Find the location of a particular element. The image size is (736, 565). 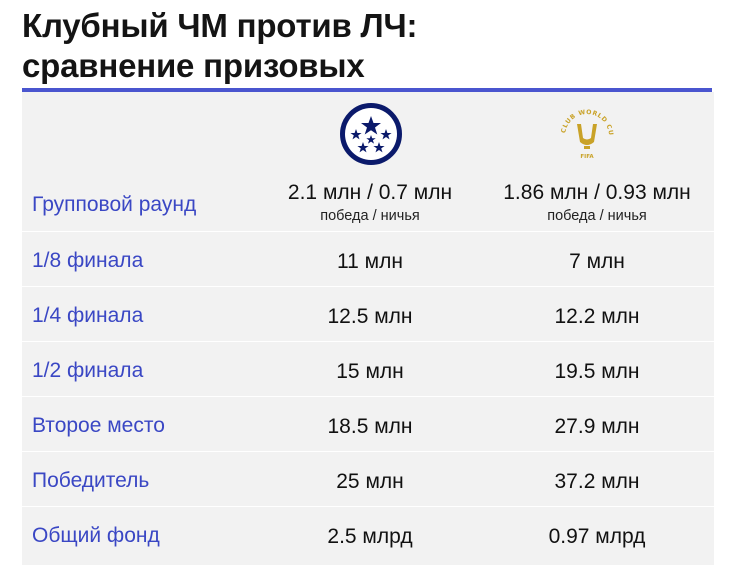

cwc-prize-value: 0.97 млрд is located at coordinates (597, 536).